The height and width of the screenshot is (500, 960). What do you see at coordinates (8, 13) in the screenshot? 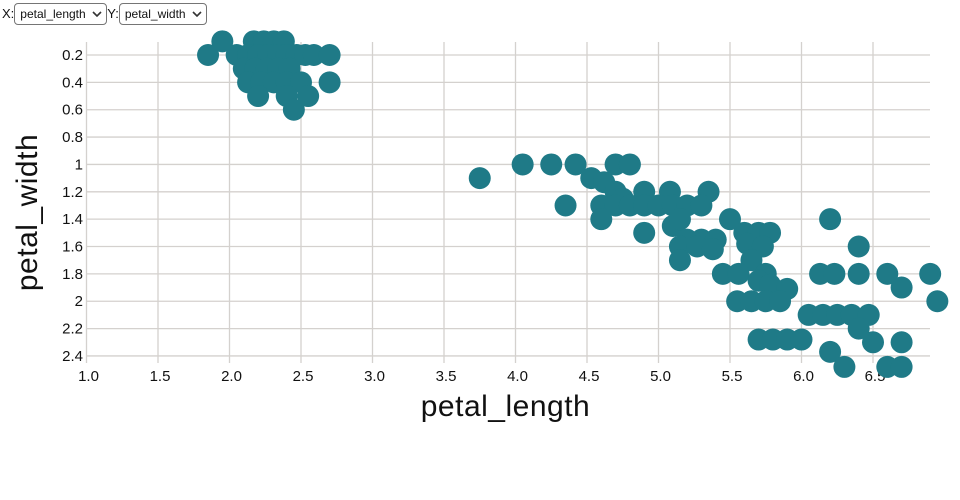
I see `x-select-label: X:` at bounding box center [8, 13].